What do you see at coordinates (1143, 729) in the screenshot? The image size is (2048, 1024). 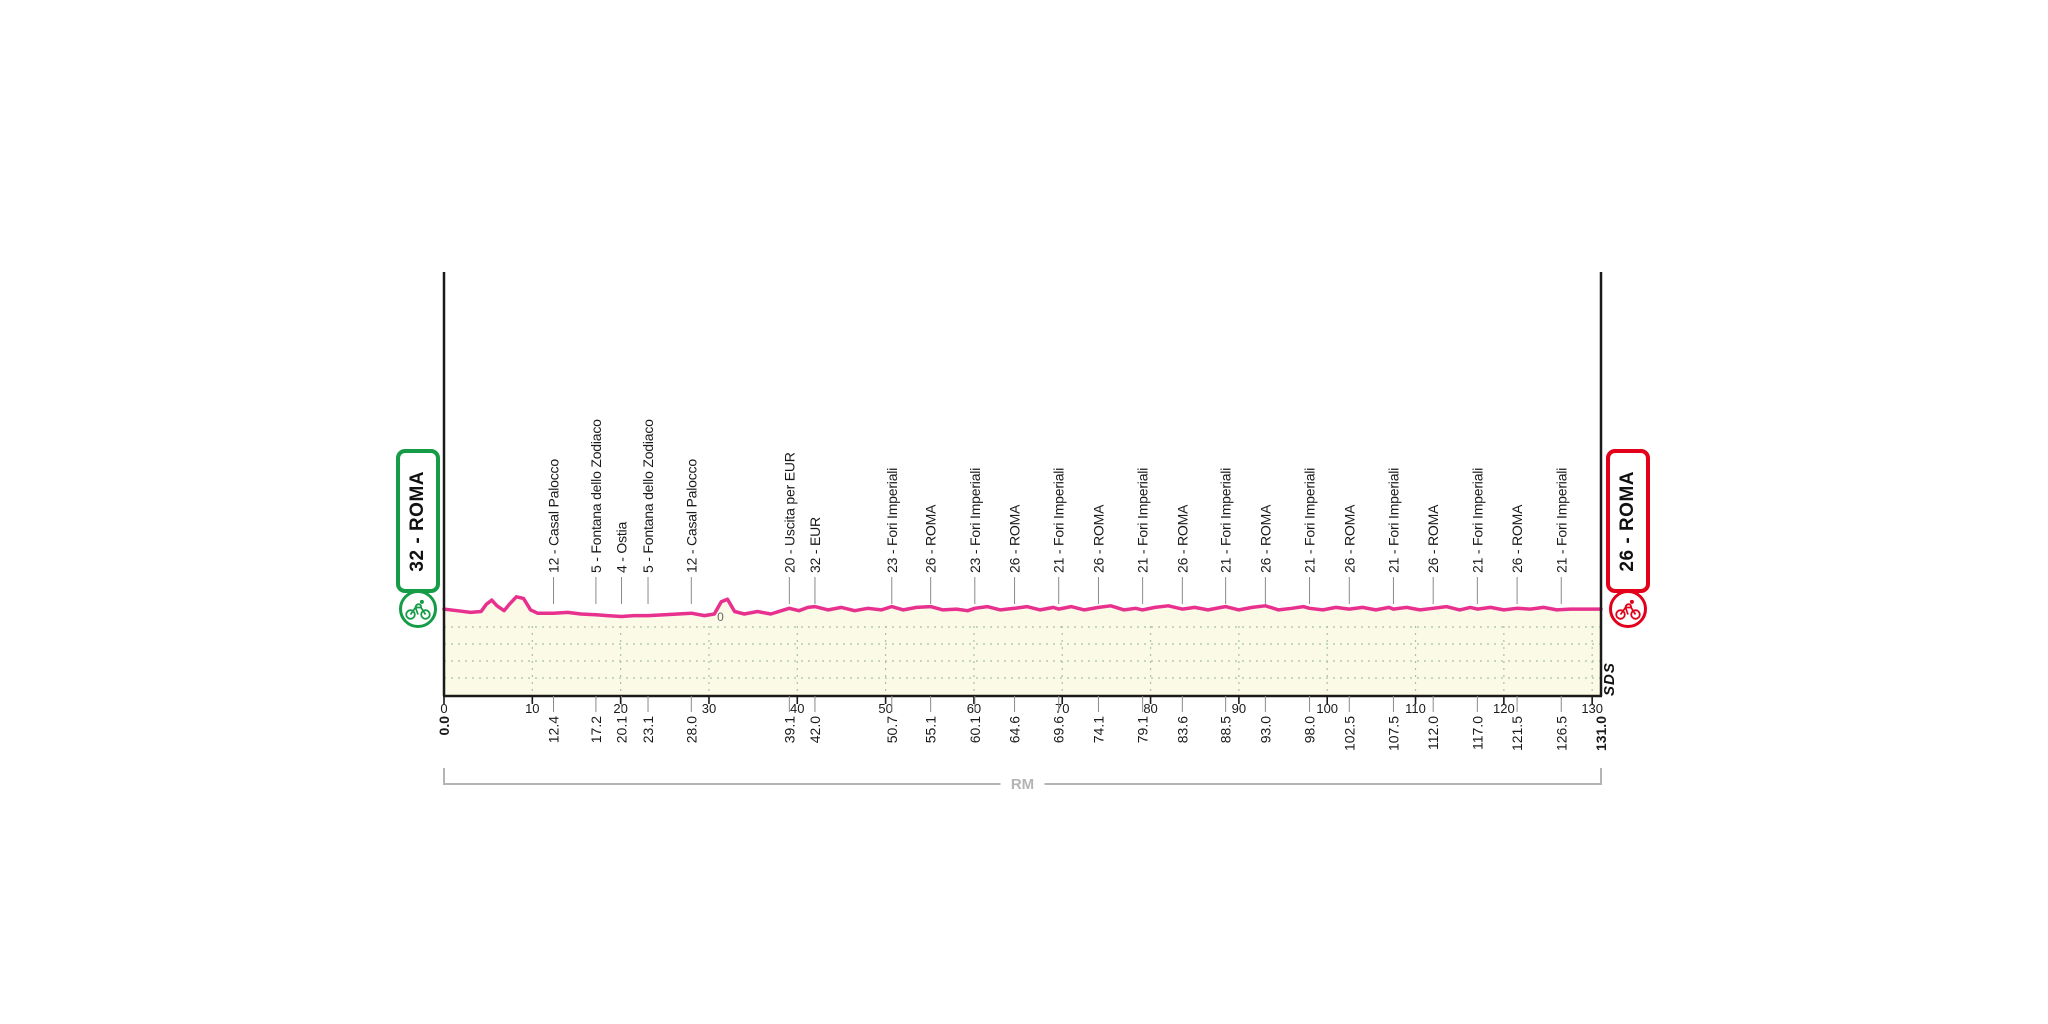 I see `distance-label: 79.1` at bounding box center [1143, 729].